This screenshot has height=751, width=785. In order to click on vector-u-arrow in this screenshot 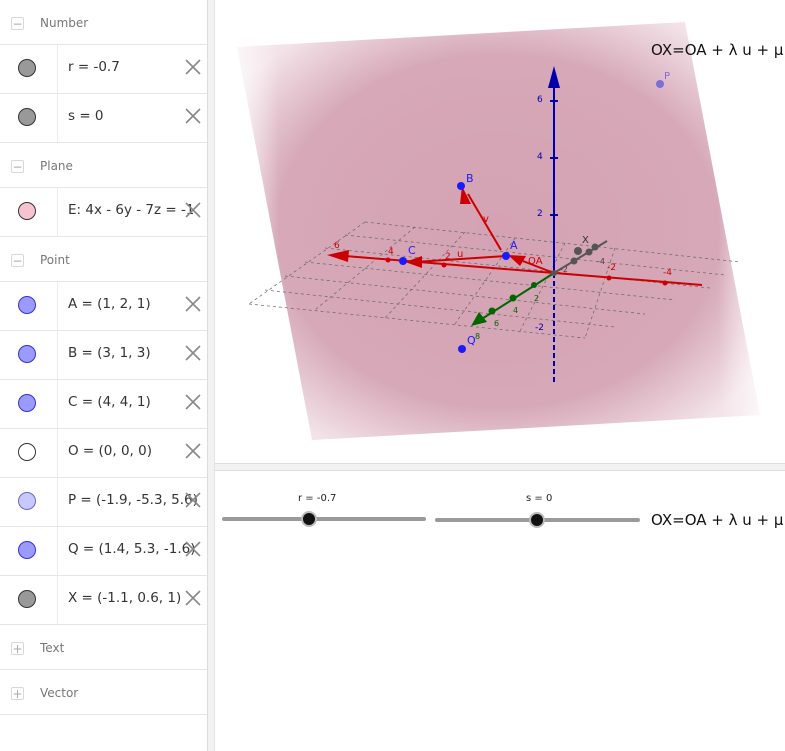, I will do `click(413, 262)`.